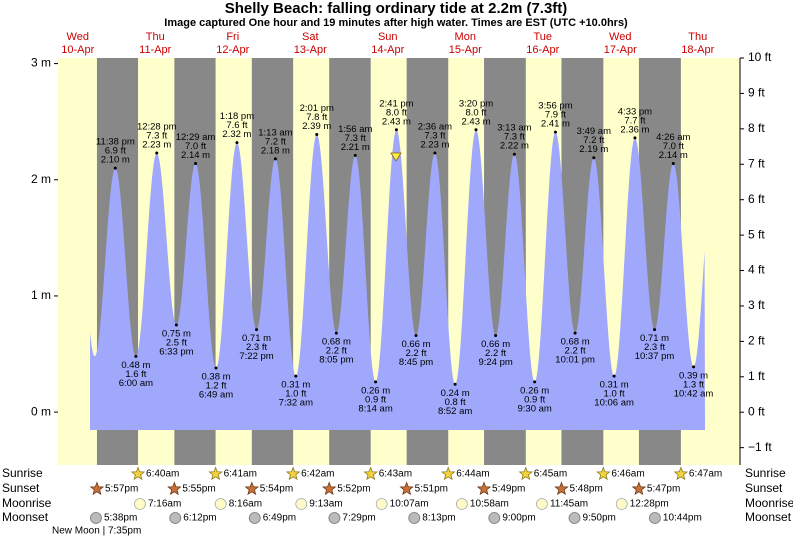 This screenshot has height=538, width=793. What do you see at coordinates (21, 488) in the screenshot?
I see `row-label: Sunset` at bounding box center [21, 488].